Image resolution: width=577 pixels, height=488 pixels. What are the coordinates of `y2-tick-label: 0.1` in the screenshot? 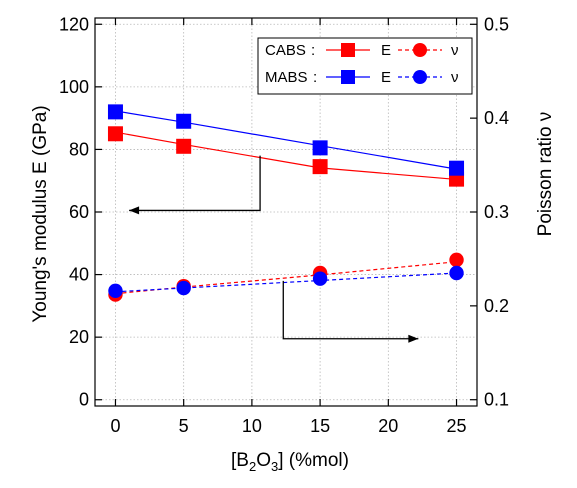 It's located at (496, 400).